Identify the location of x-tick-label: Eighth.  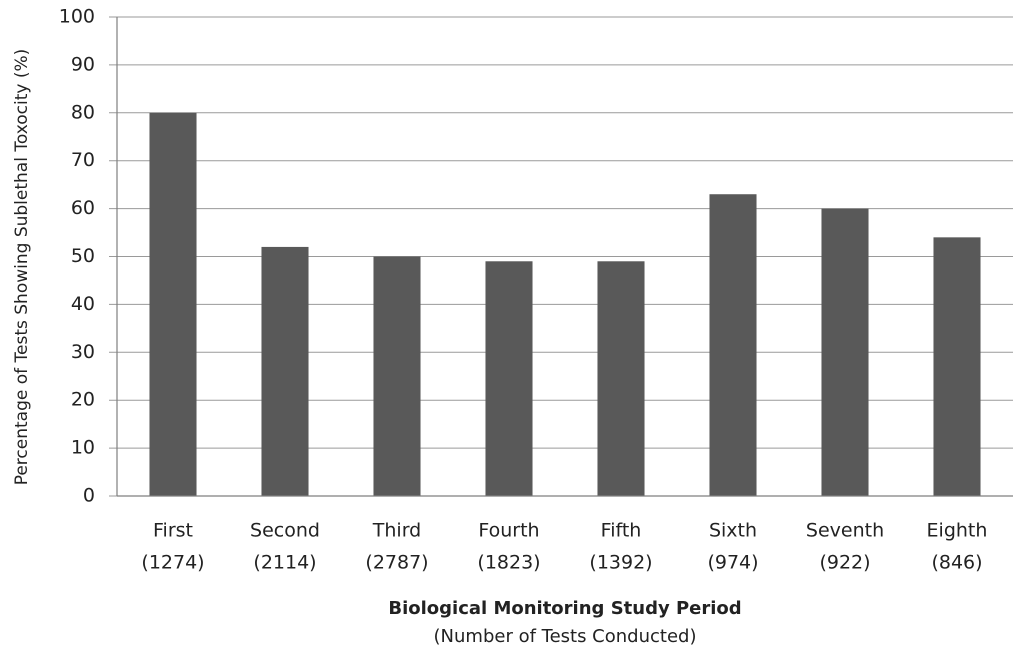
(957, 531).